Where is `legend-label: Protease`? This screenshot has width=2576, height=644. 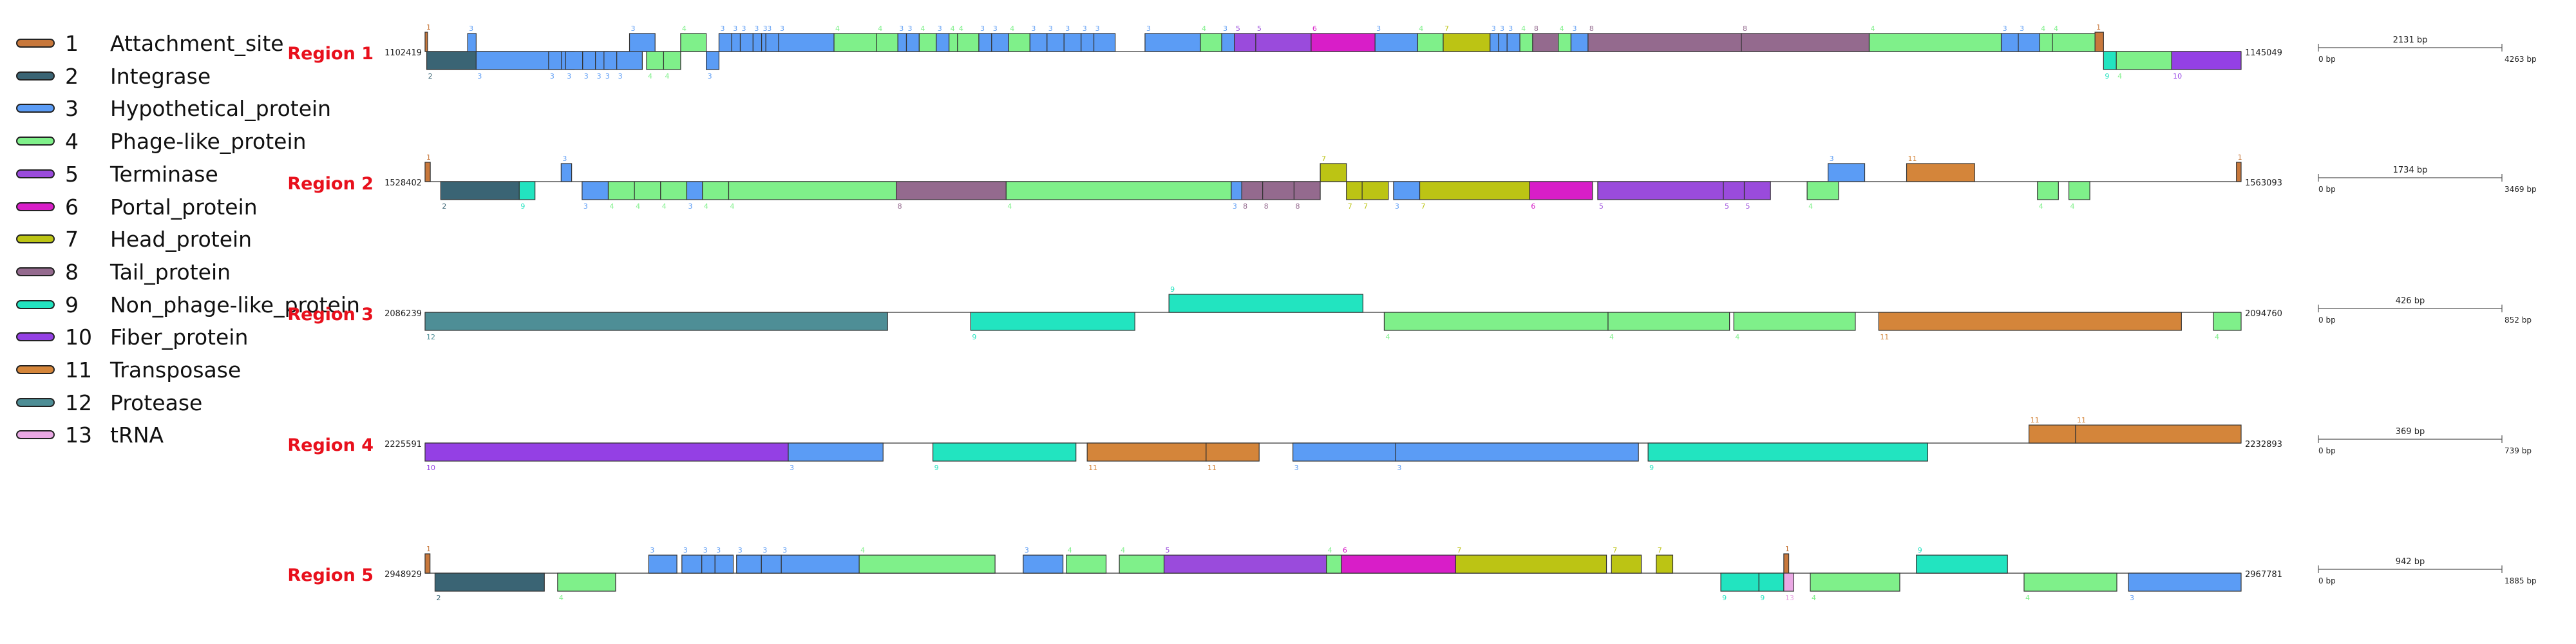 legend-label: Protease is located at coordinates (156, 402).